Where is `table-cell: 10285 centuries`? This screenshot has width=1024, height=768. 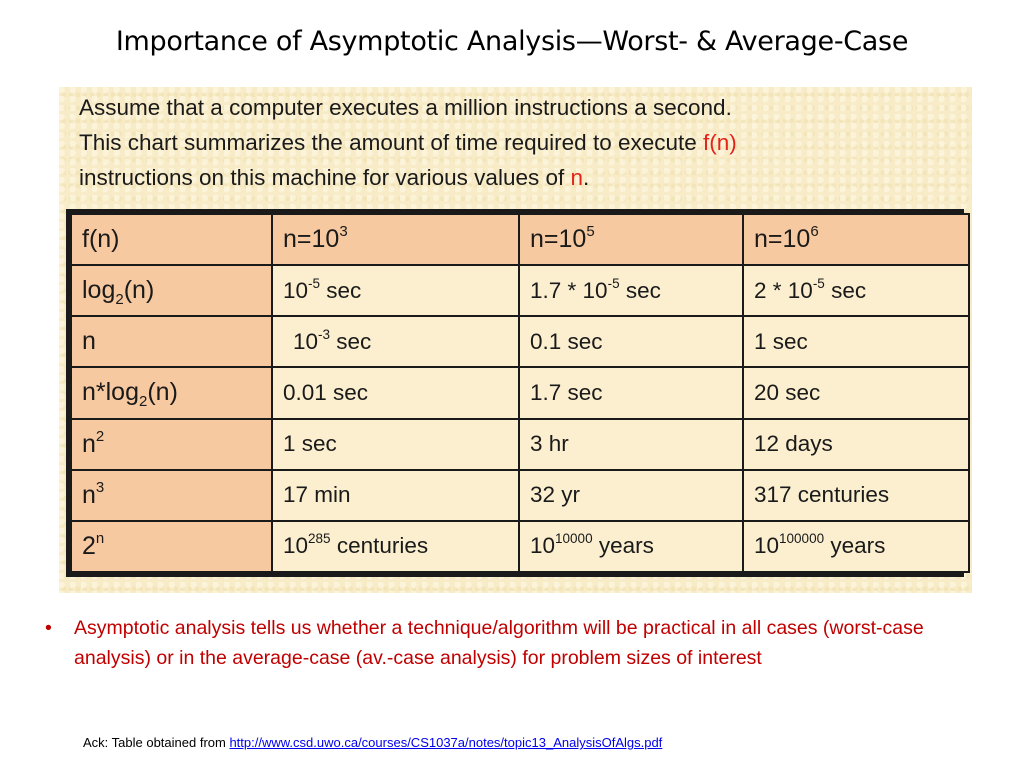
table-cell: 10285 centuries is located at coordinates (395, 546).